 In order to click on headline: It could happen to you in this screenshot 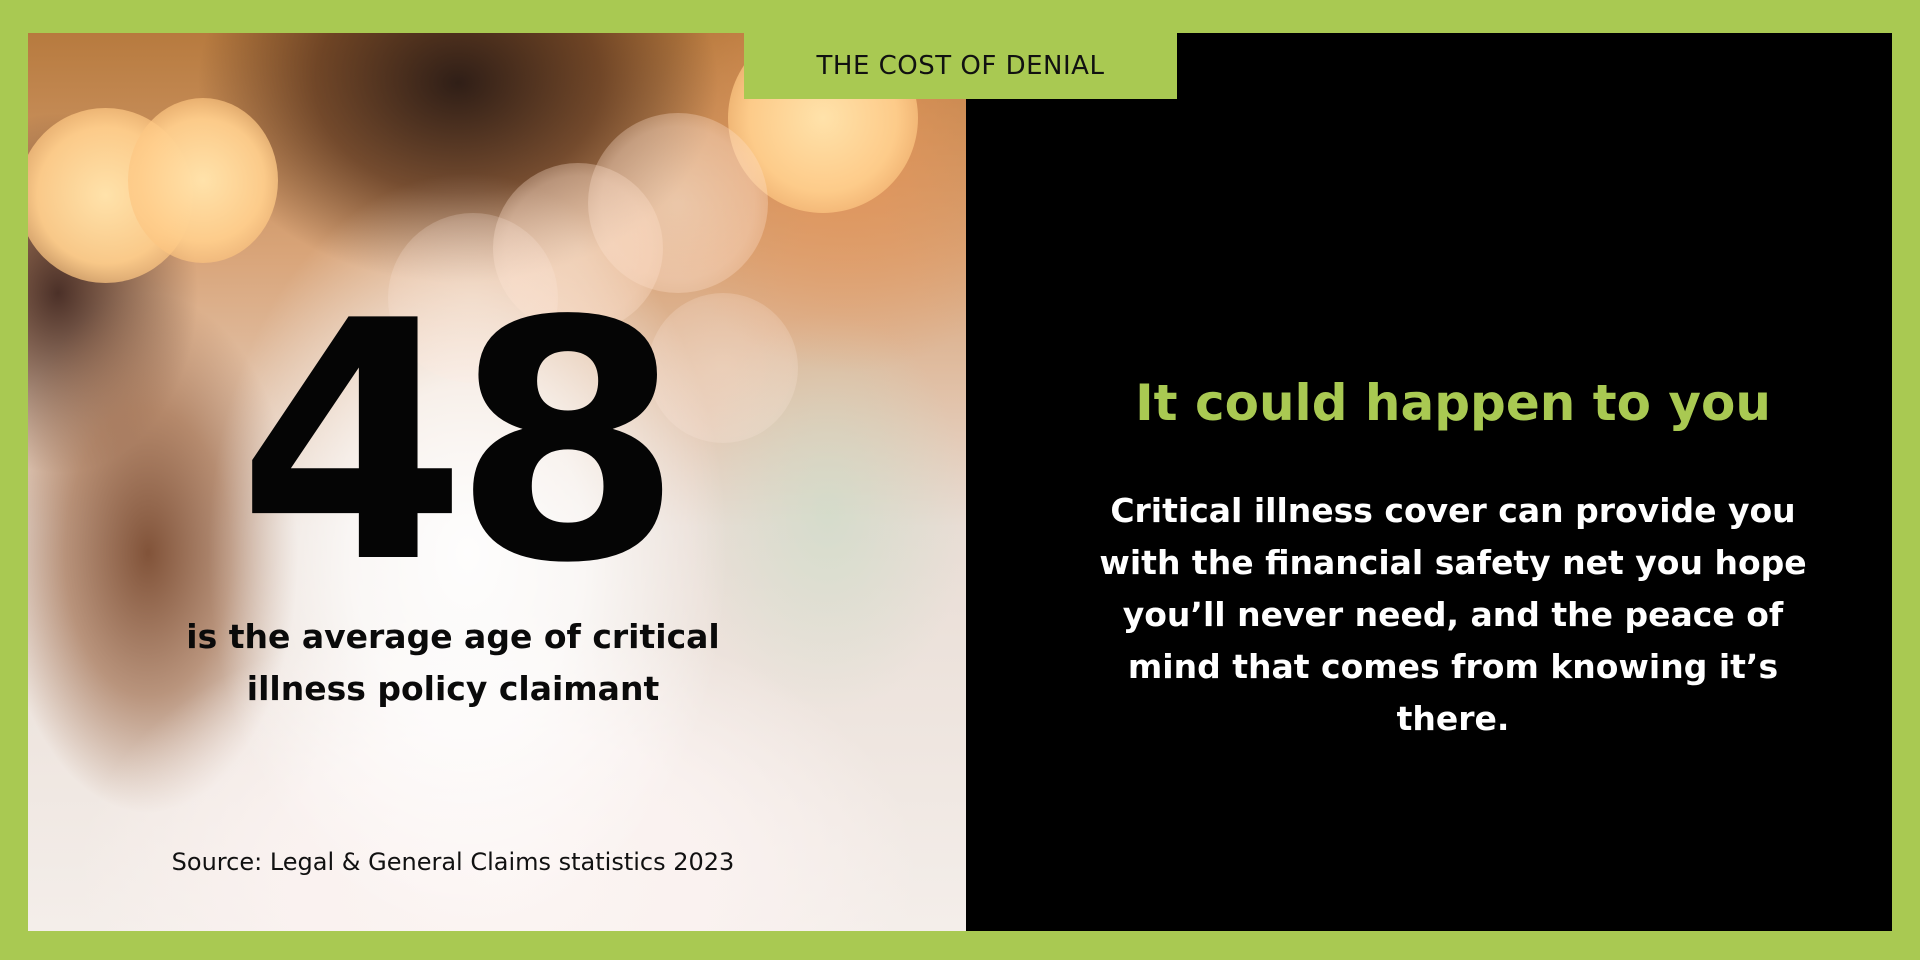, I will do `click(1453, 403)`.